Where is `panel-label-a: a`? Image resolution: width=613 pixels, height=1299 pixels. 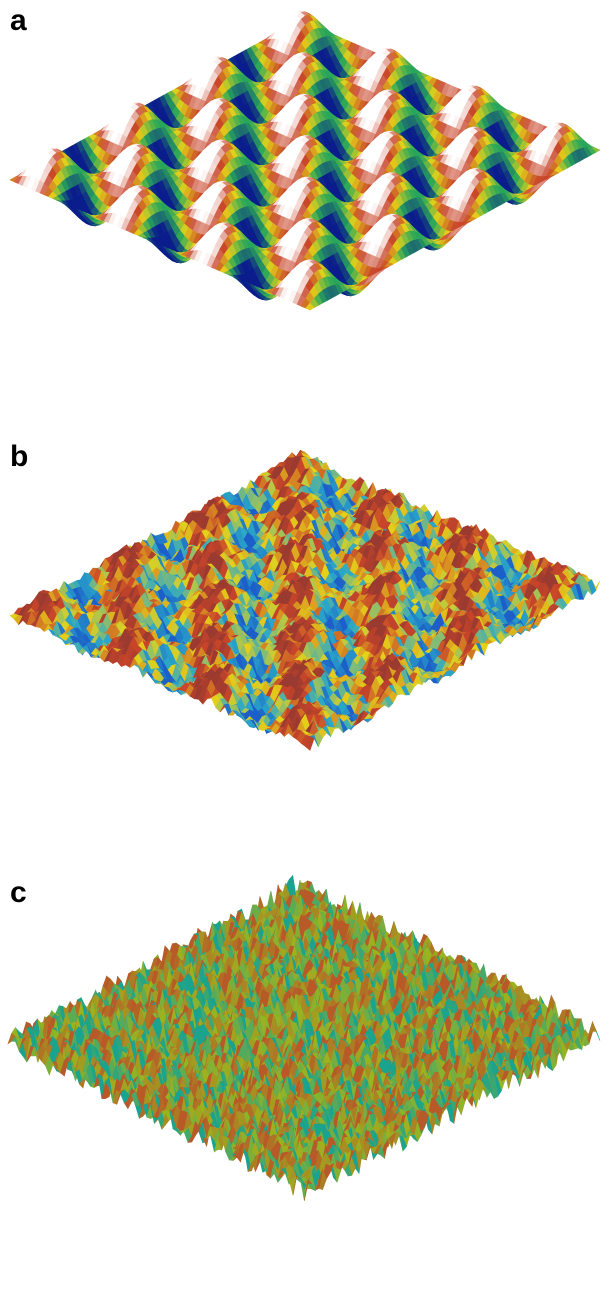
panel-label-a: a is located at coordinates (18, 20).